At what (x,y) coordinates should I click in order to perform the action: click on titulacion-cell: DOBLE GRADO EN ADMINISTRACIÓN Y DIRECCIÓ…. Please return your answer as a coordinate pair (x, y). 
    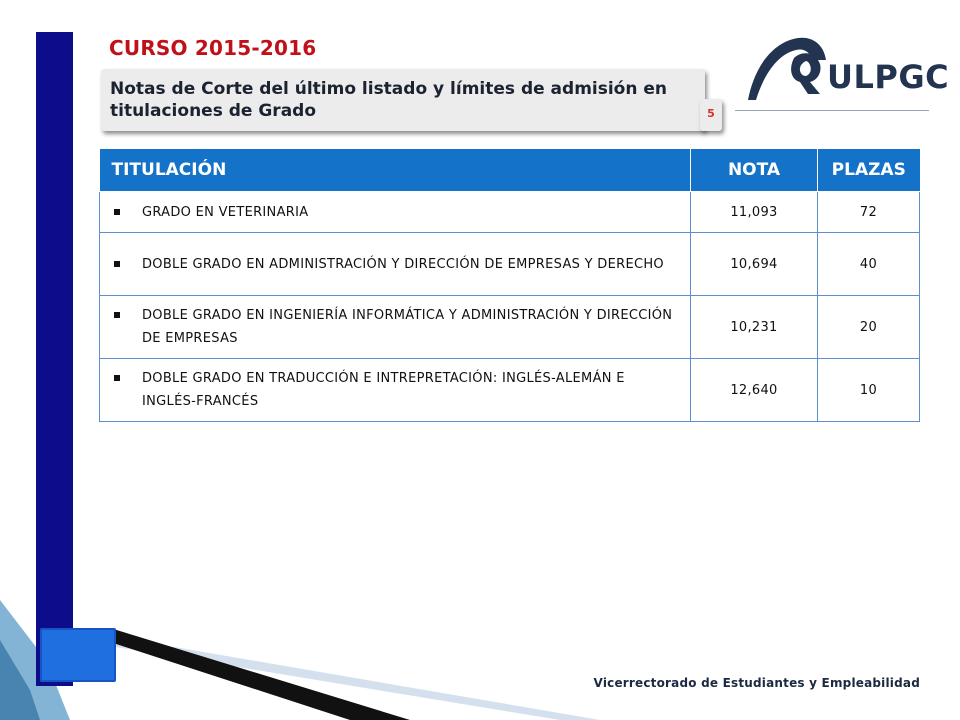
    Looking at the image, I should click on (395, 264).